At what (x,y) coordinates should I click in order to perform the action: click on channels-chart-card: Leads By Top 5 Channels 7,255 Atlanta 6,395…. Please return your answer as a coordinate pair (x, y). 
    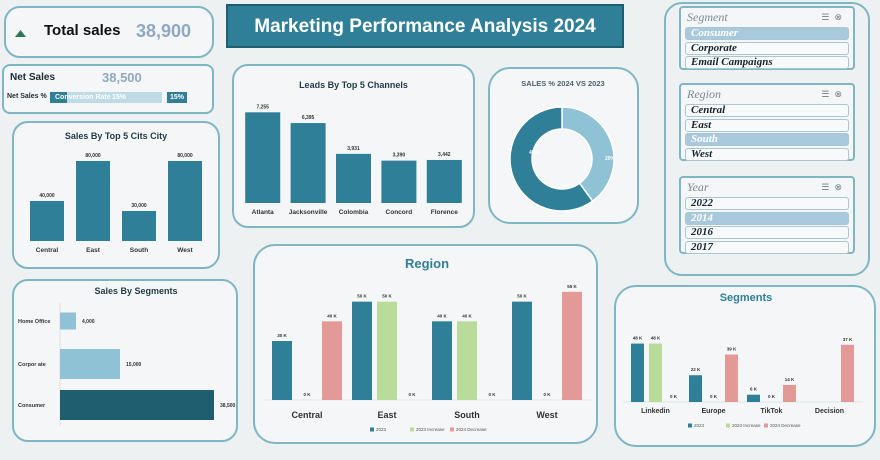
    Looking at the image, I should click on (353, 146).